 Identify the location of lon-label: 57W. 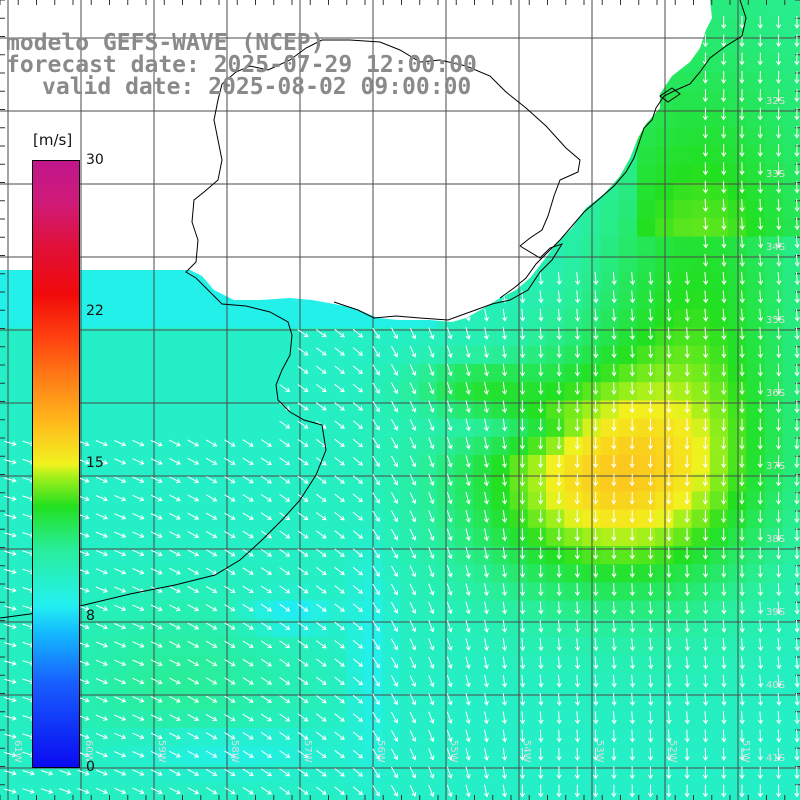
(307, 751).